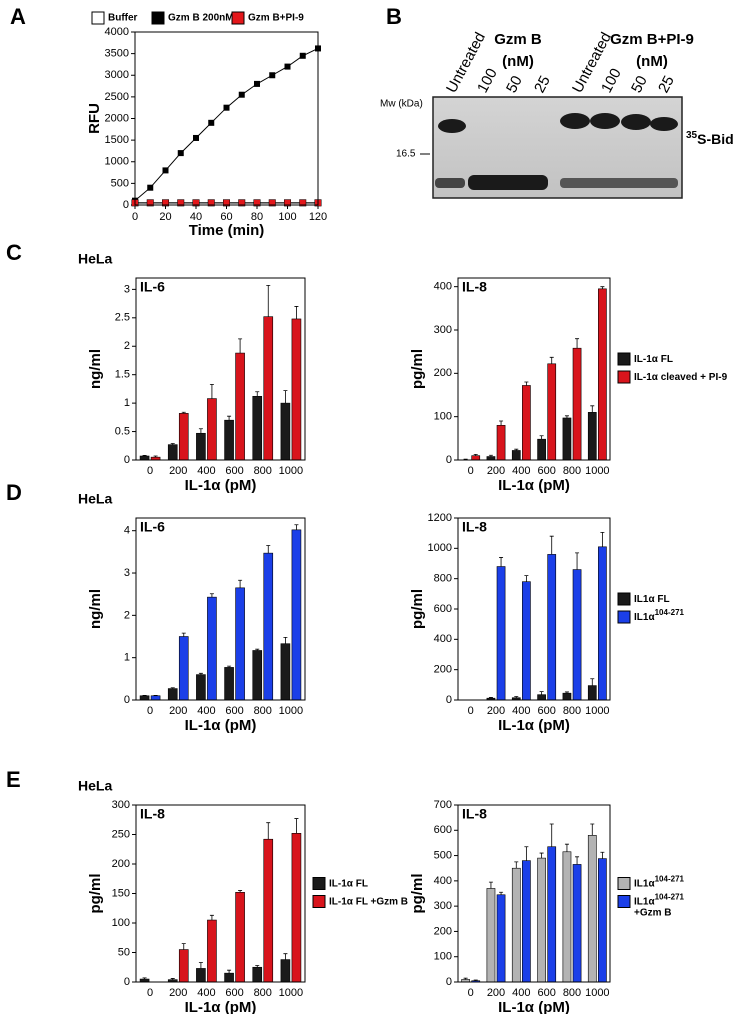 This screenshot has width=750, height=1014. What do you see at coordinates (666, 84) in the screenshot?
I see `lane-label: 25` at bounding box center [666, 84].